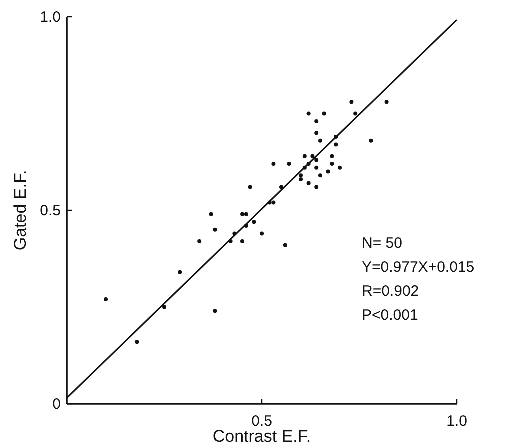 This screenshot has height=448, width=508. I want to click on x-axis-title: Contrast E.F., so click(262, 436).